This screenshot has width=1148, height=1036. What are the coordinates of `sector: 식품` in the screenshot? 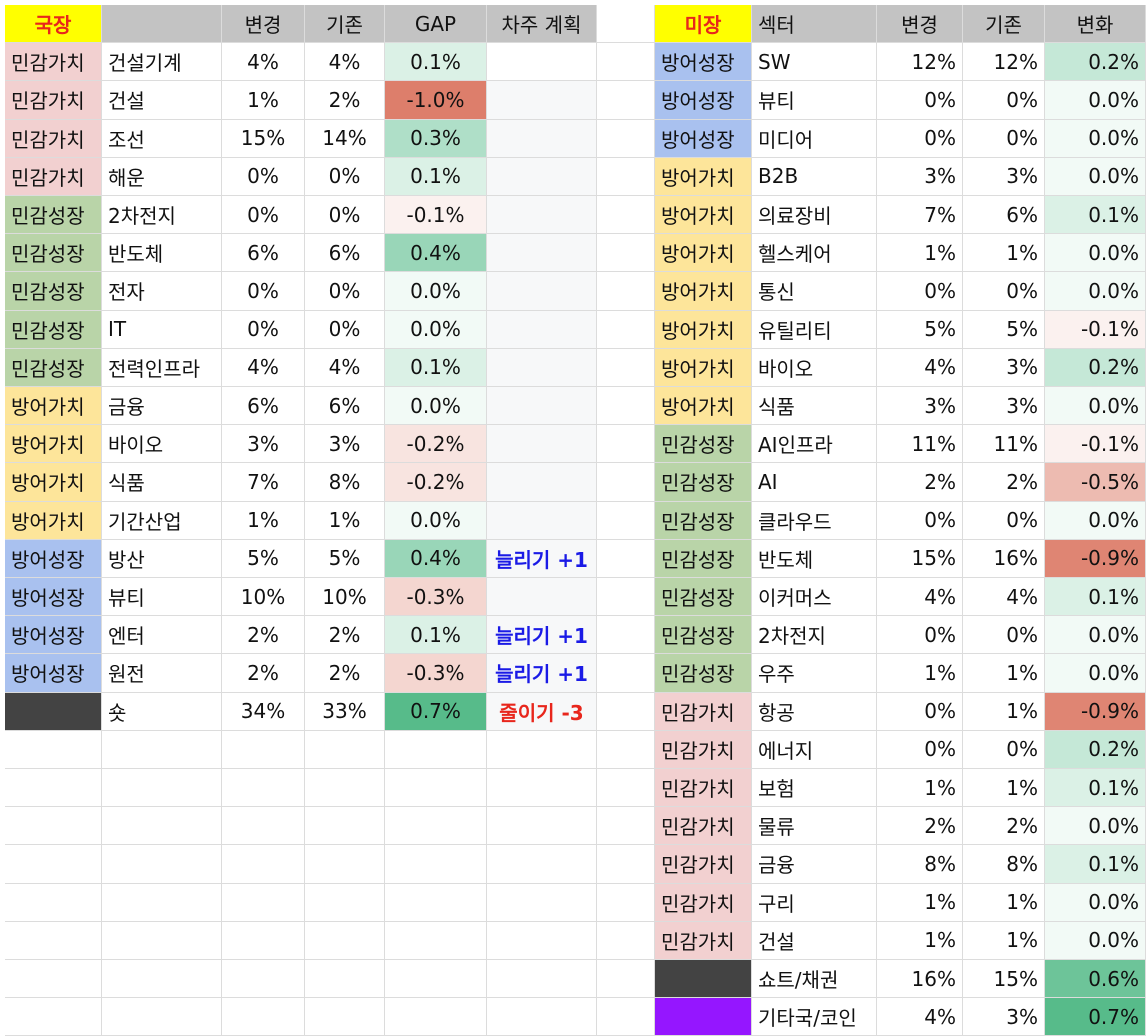 It's located at (814, 406).